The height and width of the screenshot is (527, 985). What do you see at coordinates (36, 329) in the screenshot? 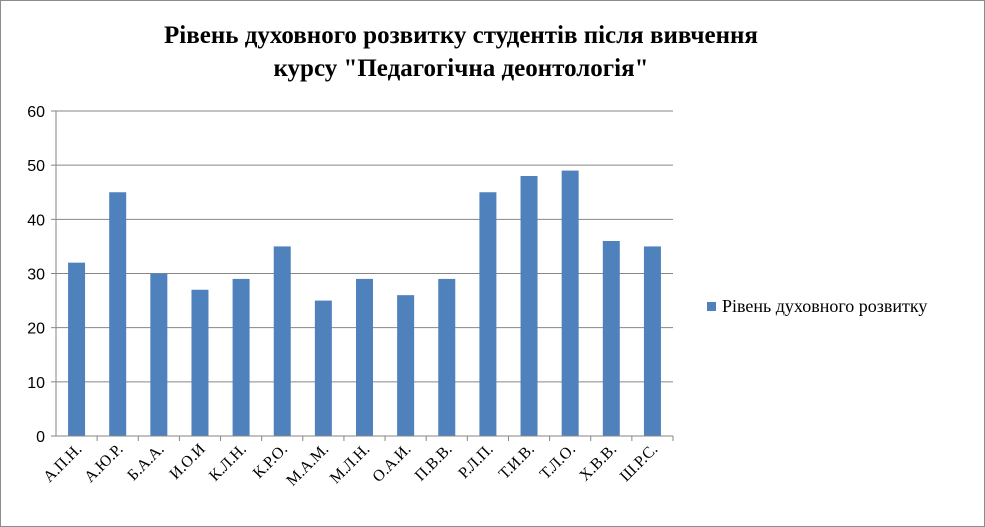
I see `y-tick-label: 20` at bounding box center [36, 329].